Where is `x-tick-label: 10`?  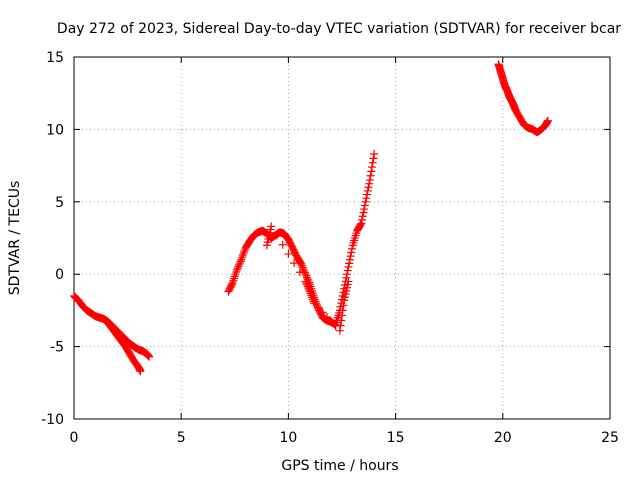
x-tick-label: 10 is located at coordinates (288, 438).